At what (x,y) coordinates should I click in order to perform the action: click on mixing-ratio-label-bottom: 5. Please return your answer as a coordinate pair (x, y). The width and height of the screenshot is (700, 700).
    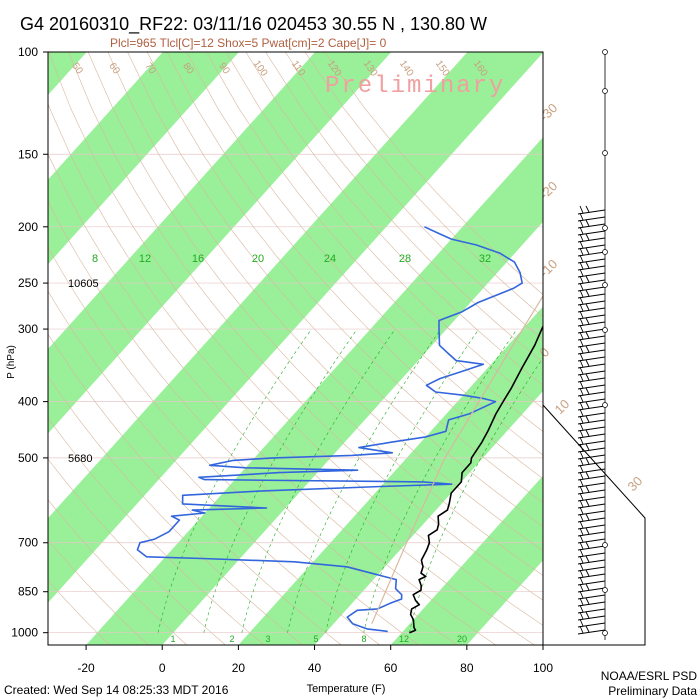
    Looking at the image, I should click on (315, 639).